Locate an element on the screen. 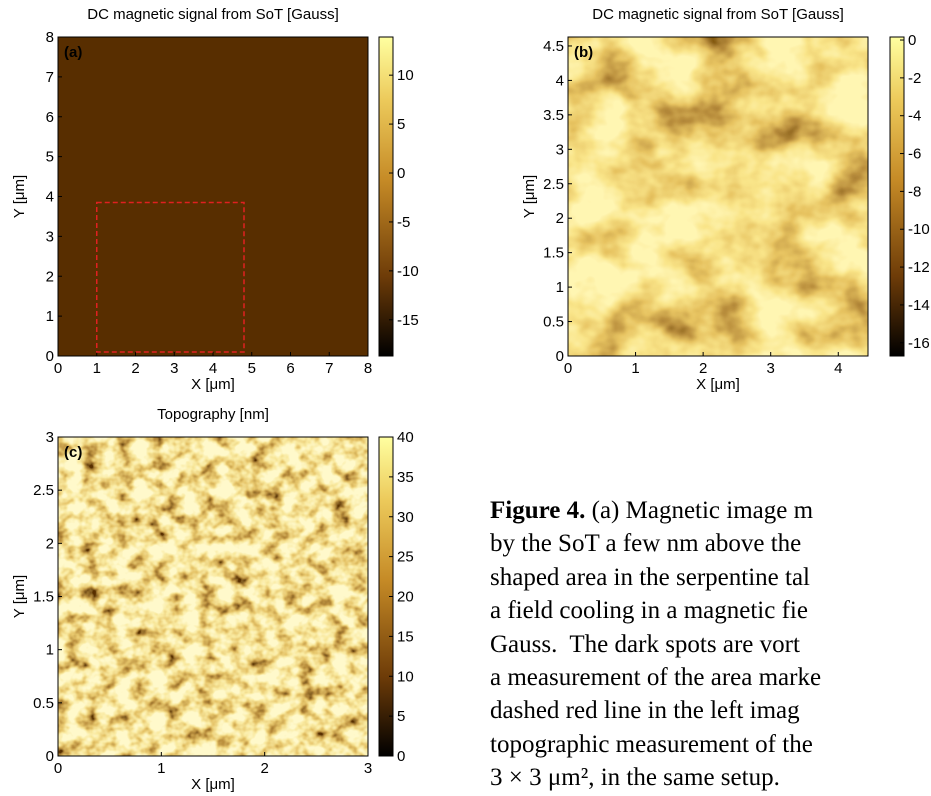  caption-line: 3 × 3 μm², in the same setup. is located at coordinates (710, 777).